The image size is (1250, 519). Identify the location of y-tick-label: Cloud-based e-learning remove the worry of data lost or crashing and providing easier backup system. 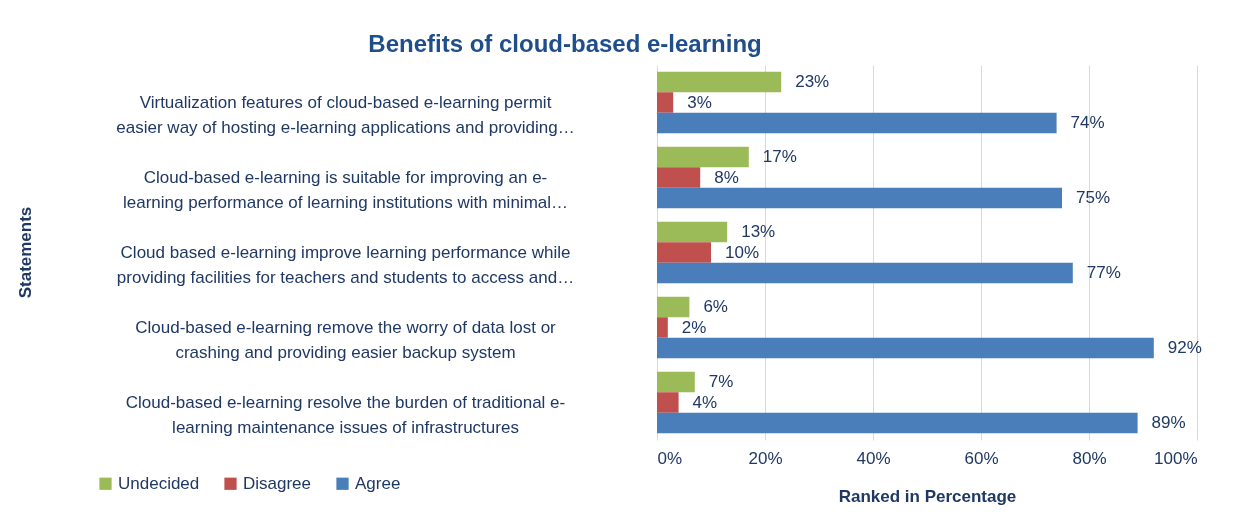
(346, 339).